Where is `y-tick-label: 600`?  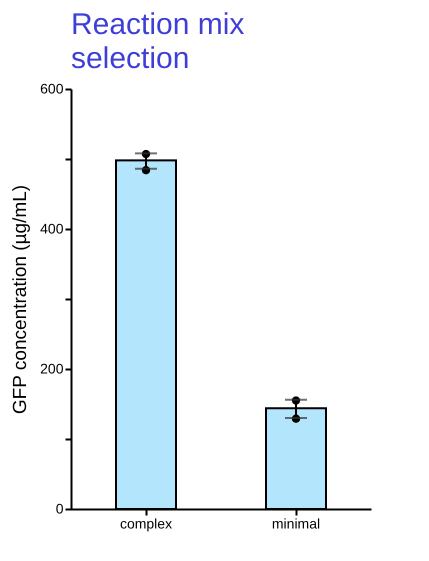
y-tick-label: 600 is located at coordinates (52, 88).